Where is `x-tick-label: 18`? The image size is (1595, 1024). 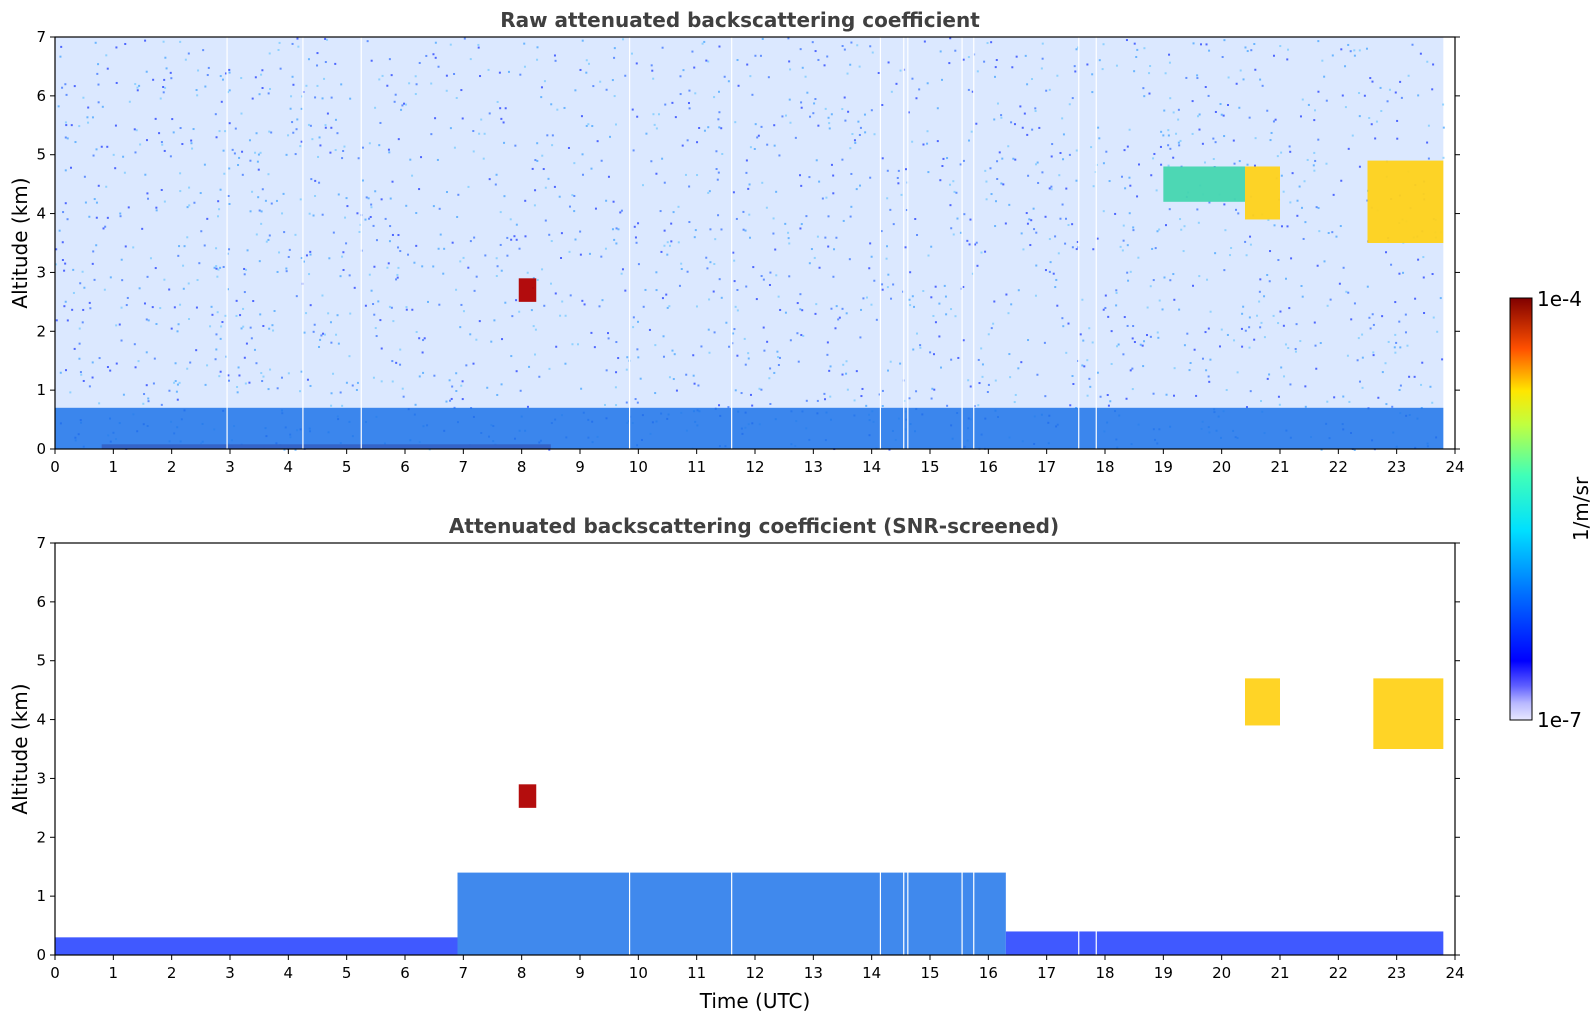
x-tick-label: 18 is located at coordinates (1104, 973).